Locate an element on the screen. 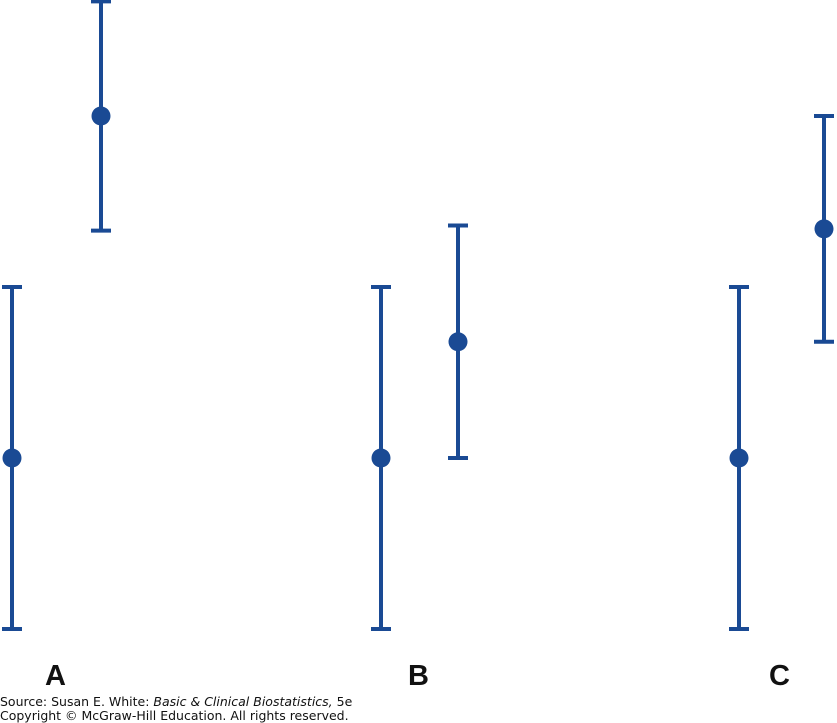 This screenshot has height=723, width=837. source-book-title: Basic & Clinical Biostatistics, is located at coordinates (243, 701).